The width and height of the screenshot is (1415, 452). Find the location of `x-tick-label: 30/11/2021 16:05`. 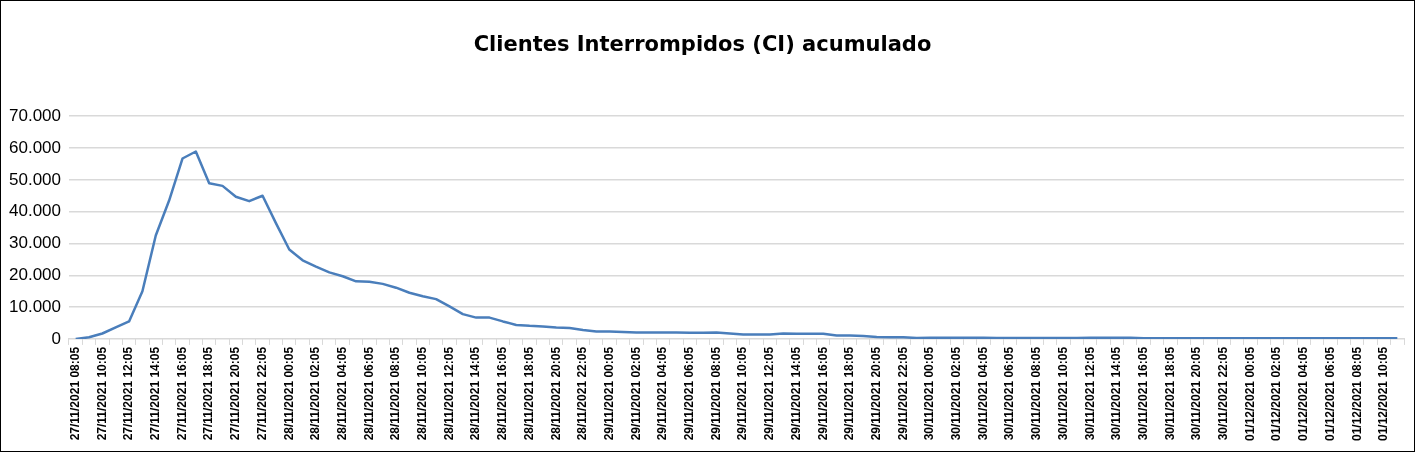

x-tick-label: 30/11/2021 16:05 is located at coordinates (1142, 393).